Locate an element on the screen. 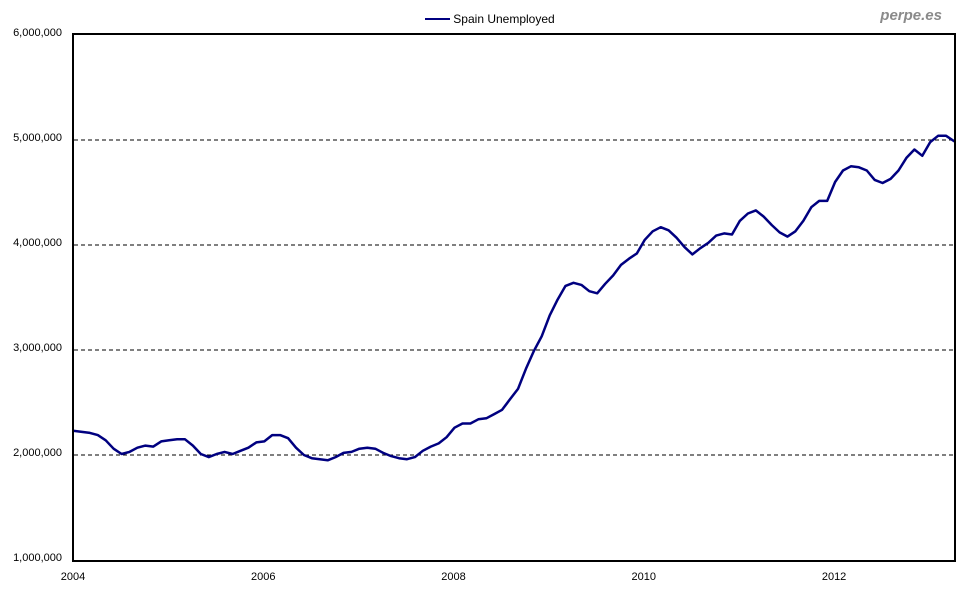 Image resolution: width=980 pixels, height=600 pixels. x-tick-label: 2004 is located at coordinates (73, 577).